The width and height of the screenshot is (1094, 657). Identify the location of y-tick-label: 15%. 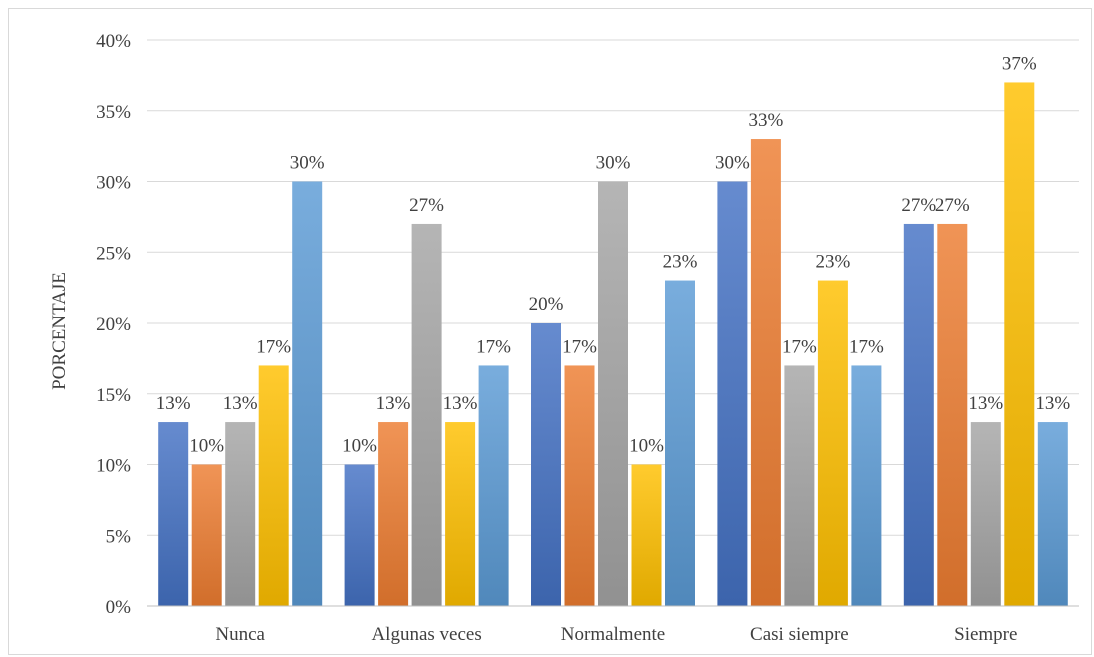
(113, 395).